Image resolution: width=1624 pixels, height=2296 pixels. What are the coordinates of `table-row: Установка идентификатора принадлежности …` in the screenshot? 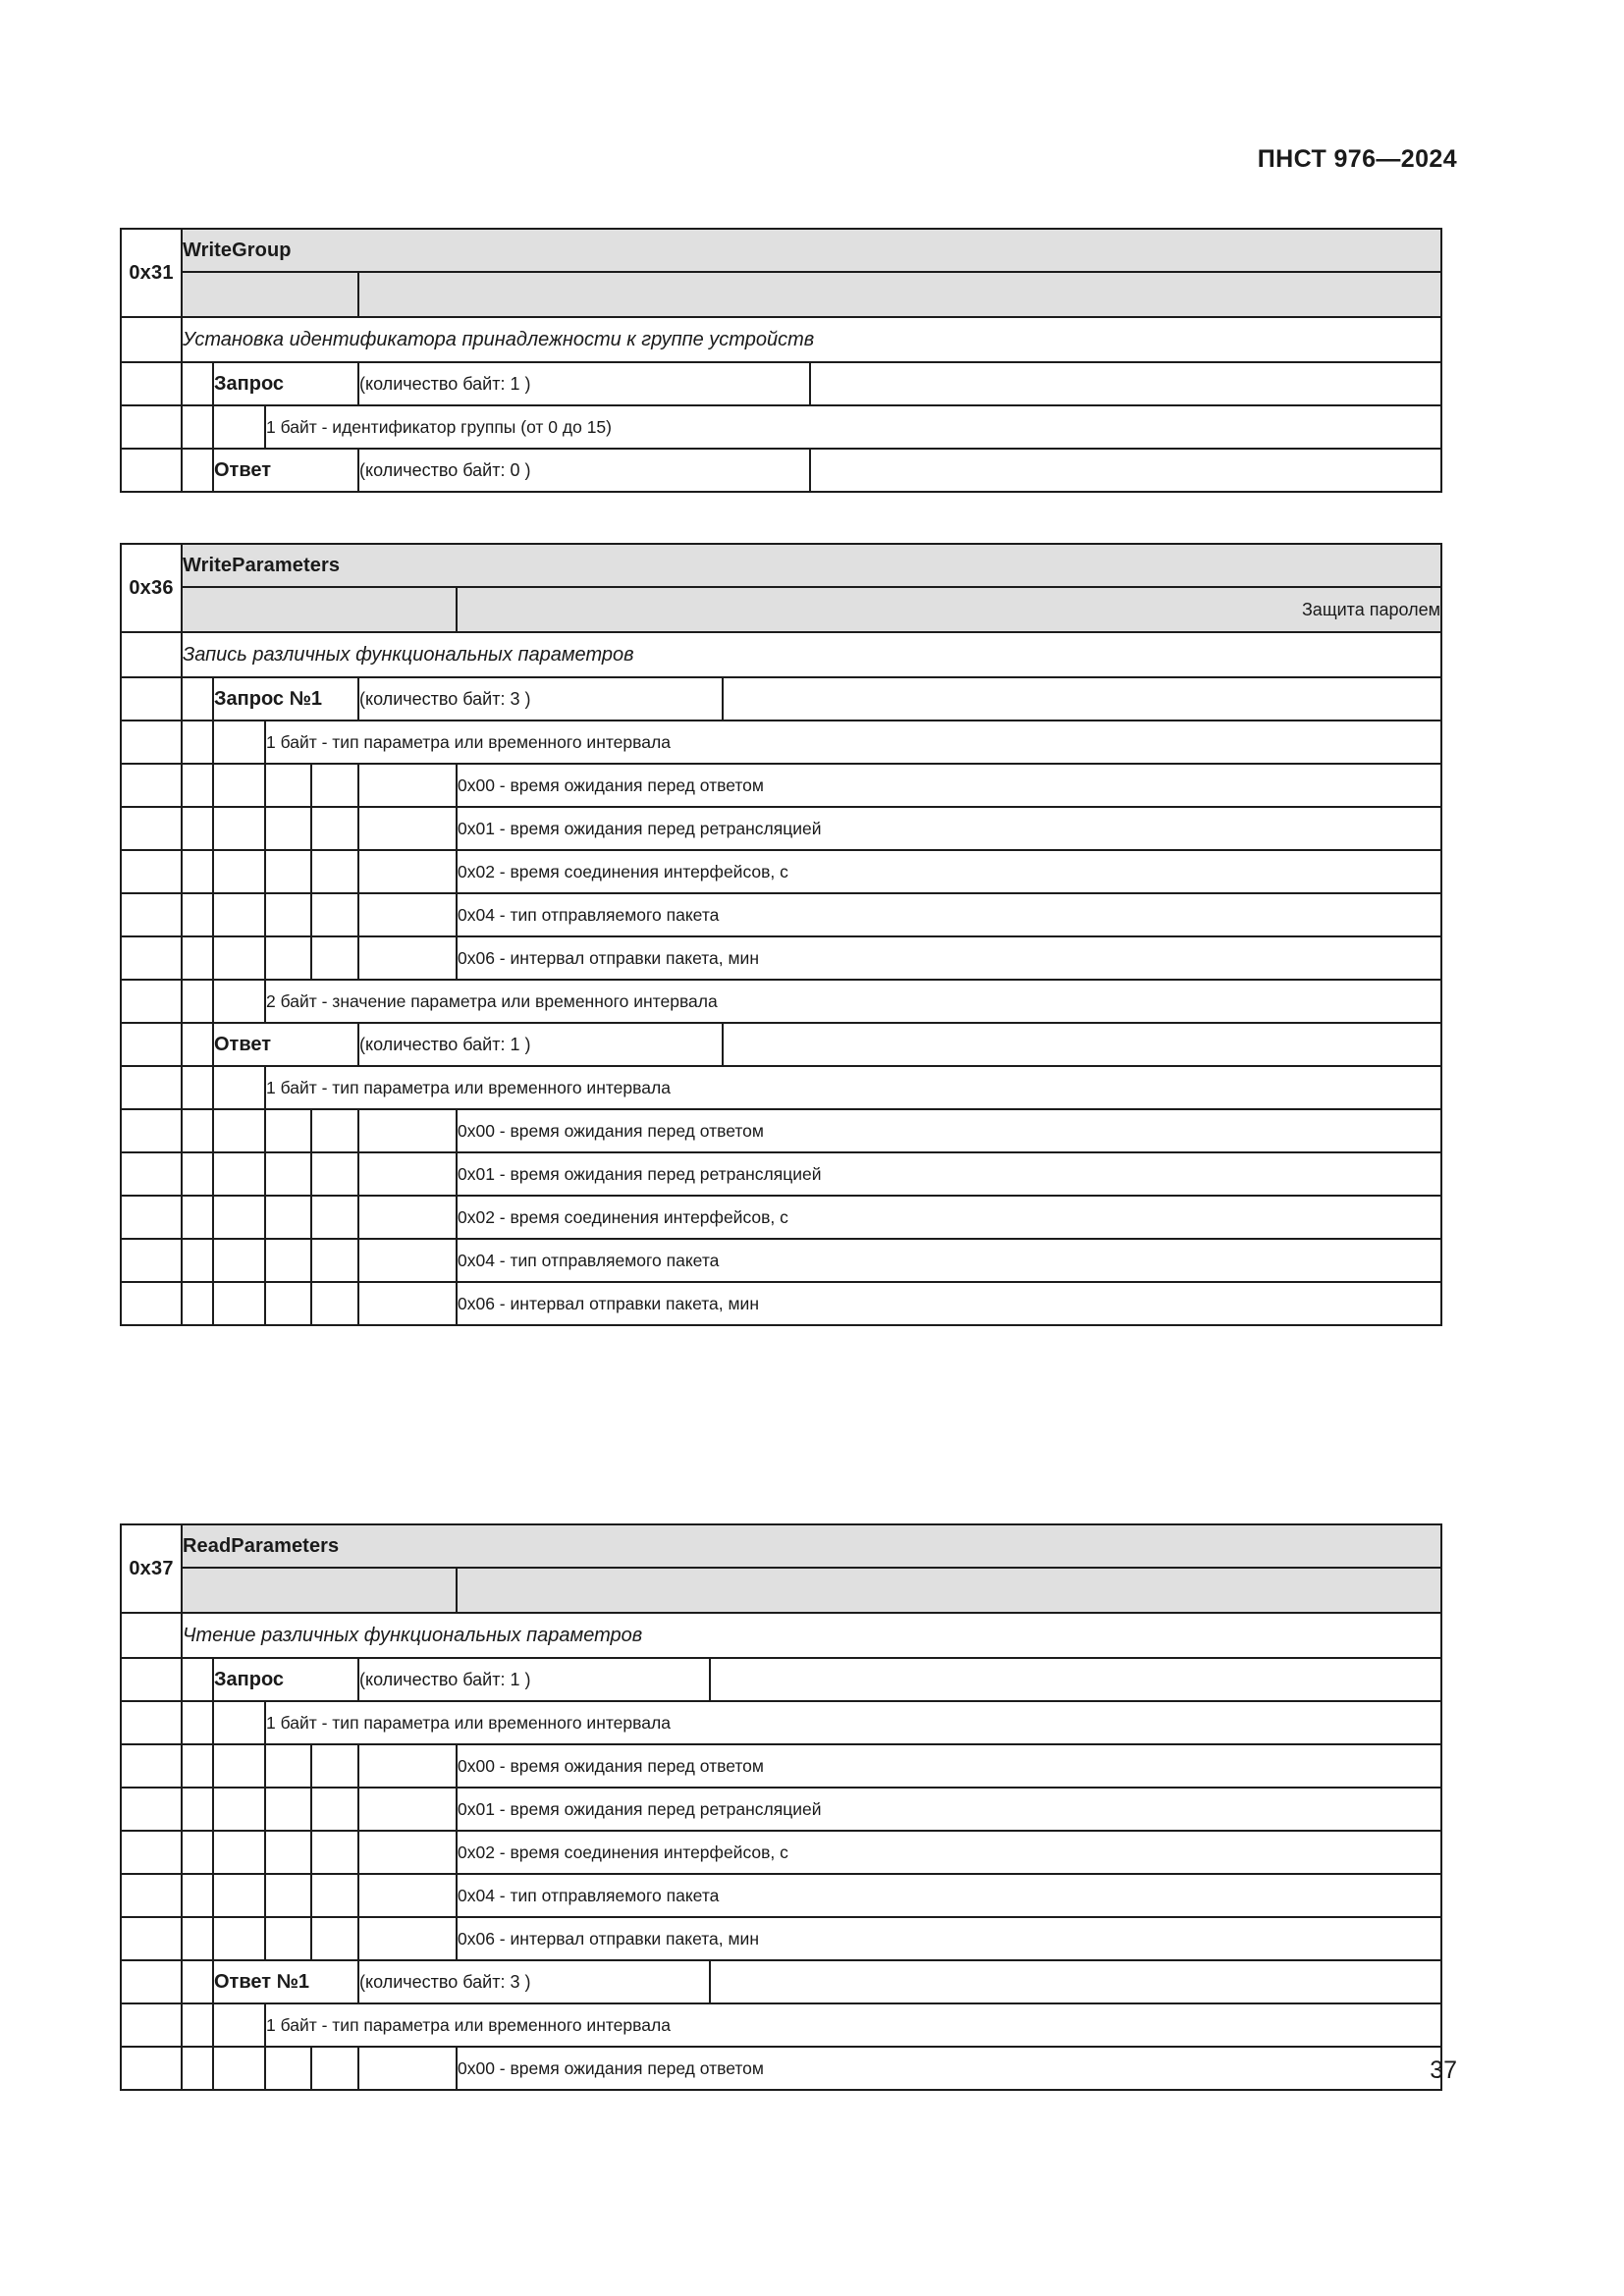 It's located at (781, 339).